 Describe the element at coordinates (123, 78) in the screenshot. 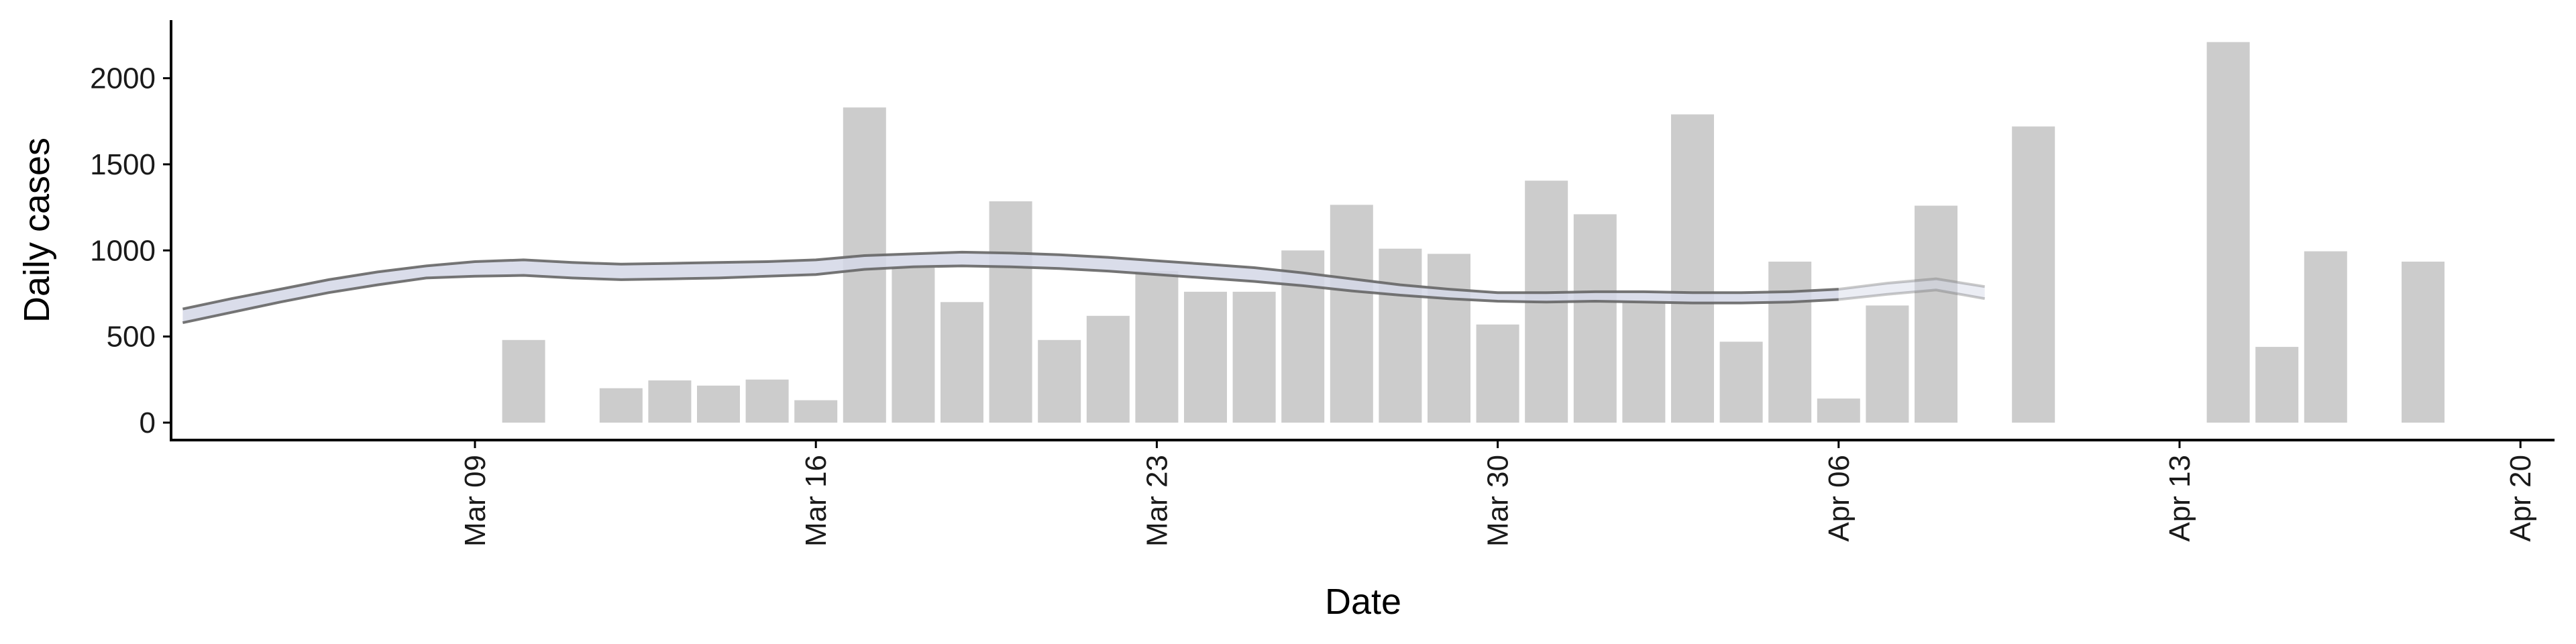

I see `y-tick-label: 2000` at that location.